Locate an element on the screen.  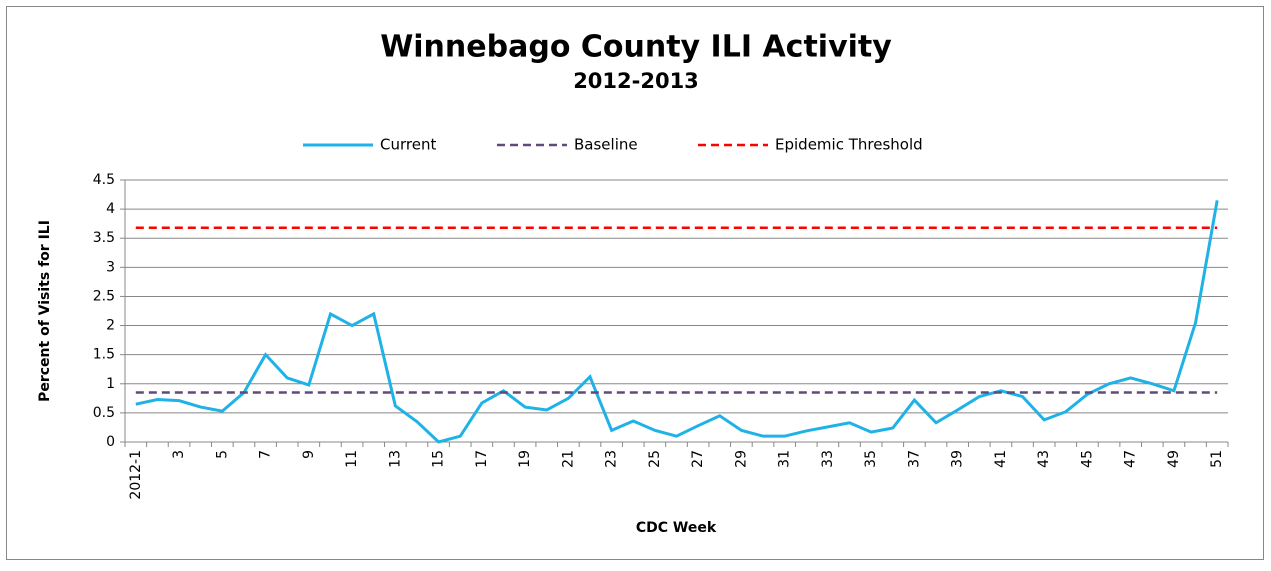
y-tick-label: 0.5 is located at coordinates (104, 413).